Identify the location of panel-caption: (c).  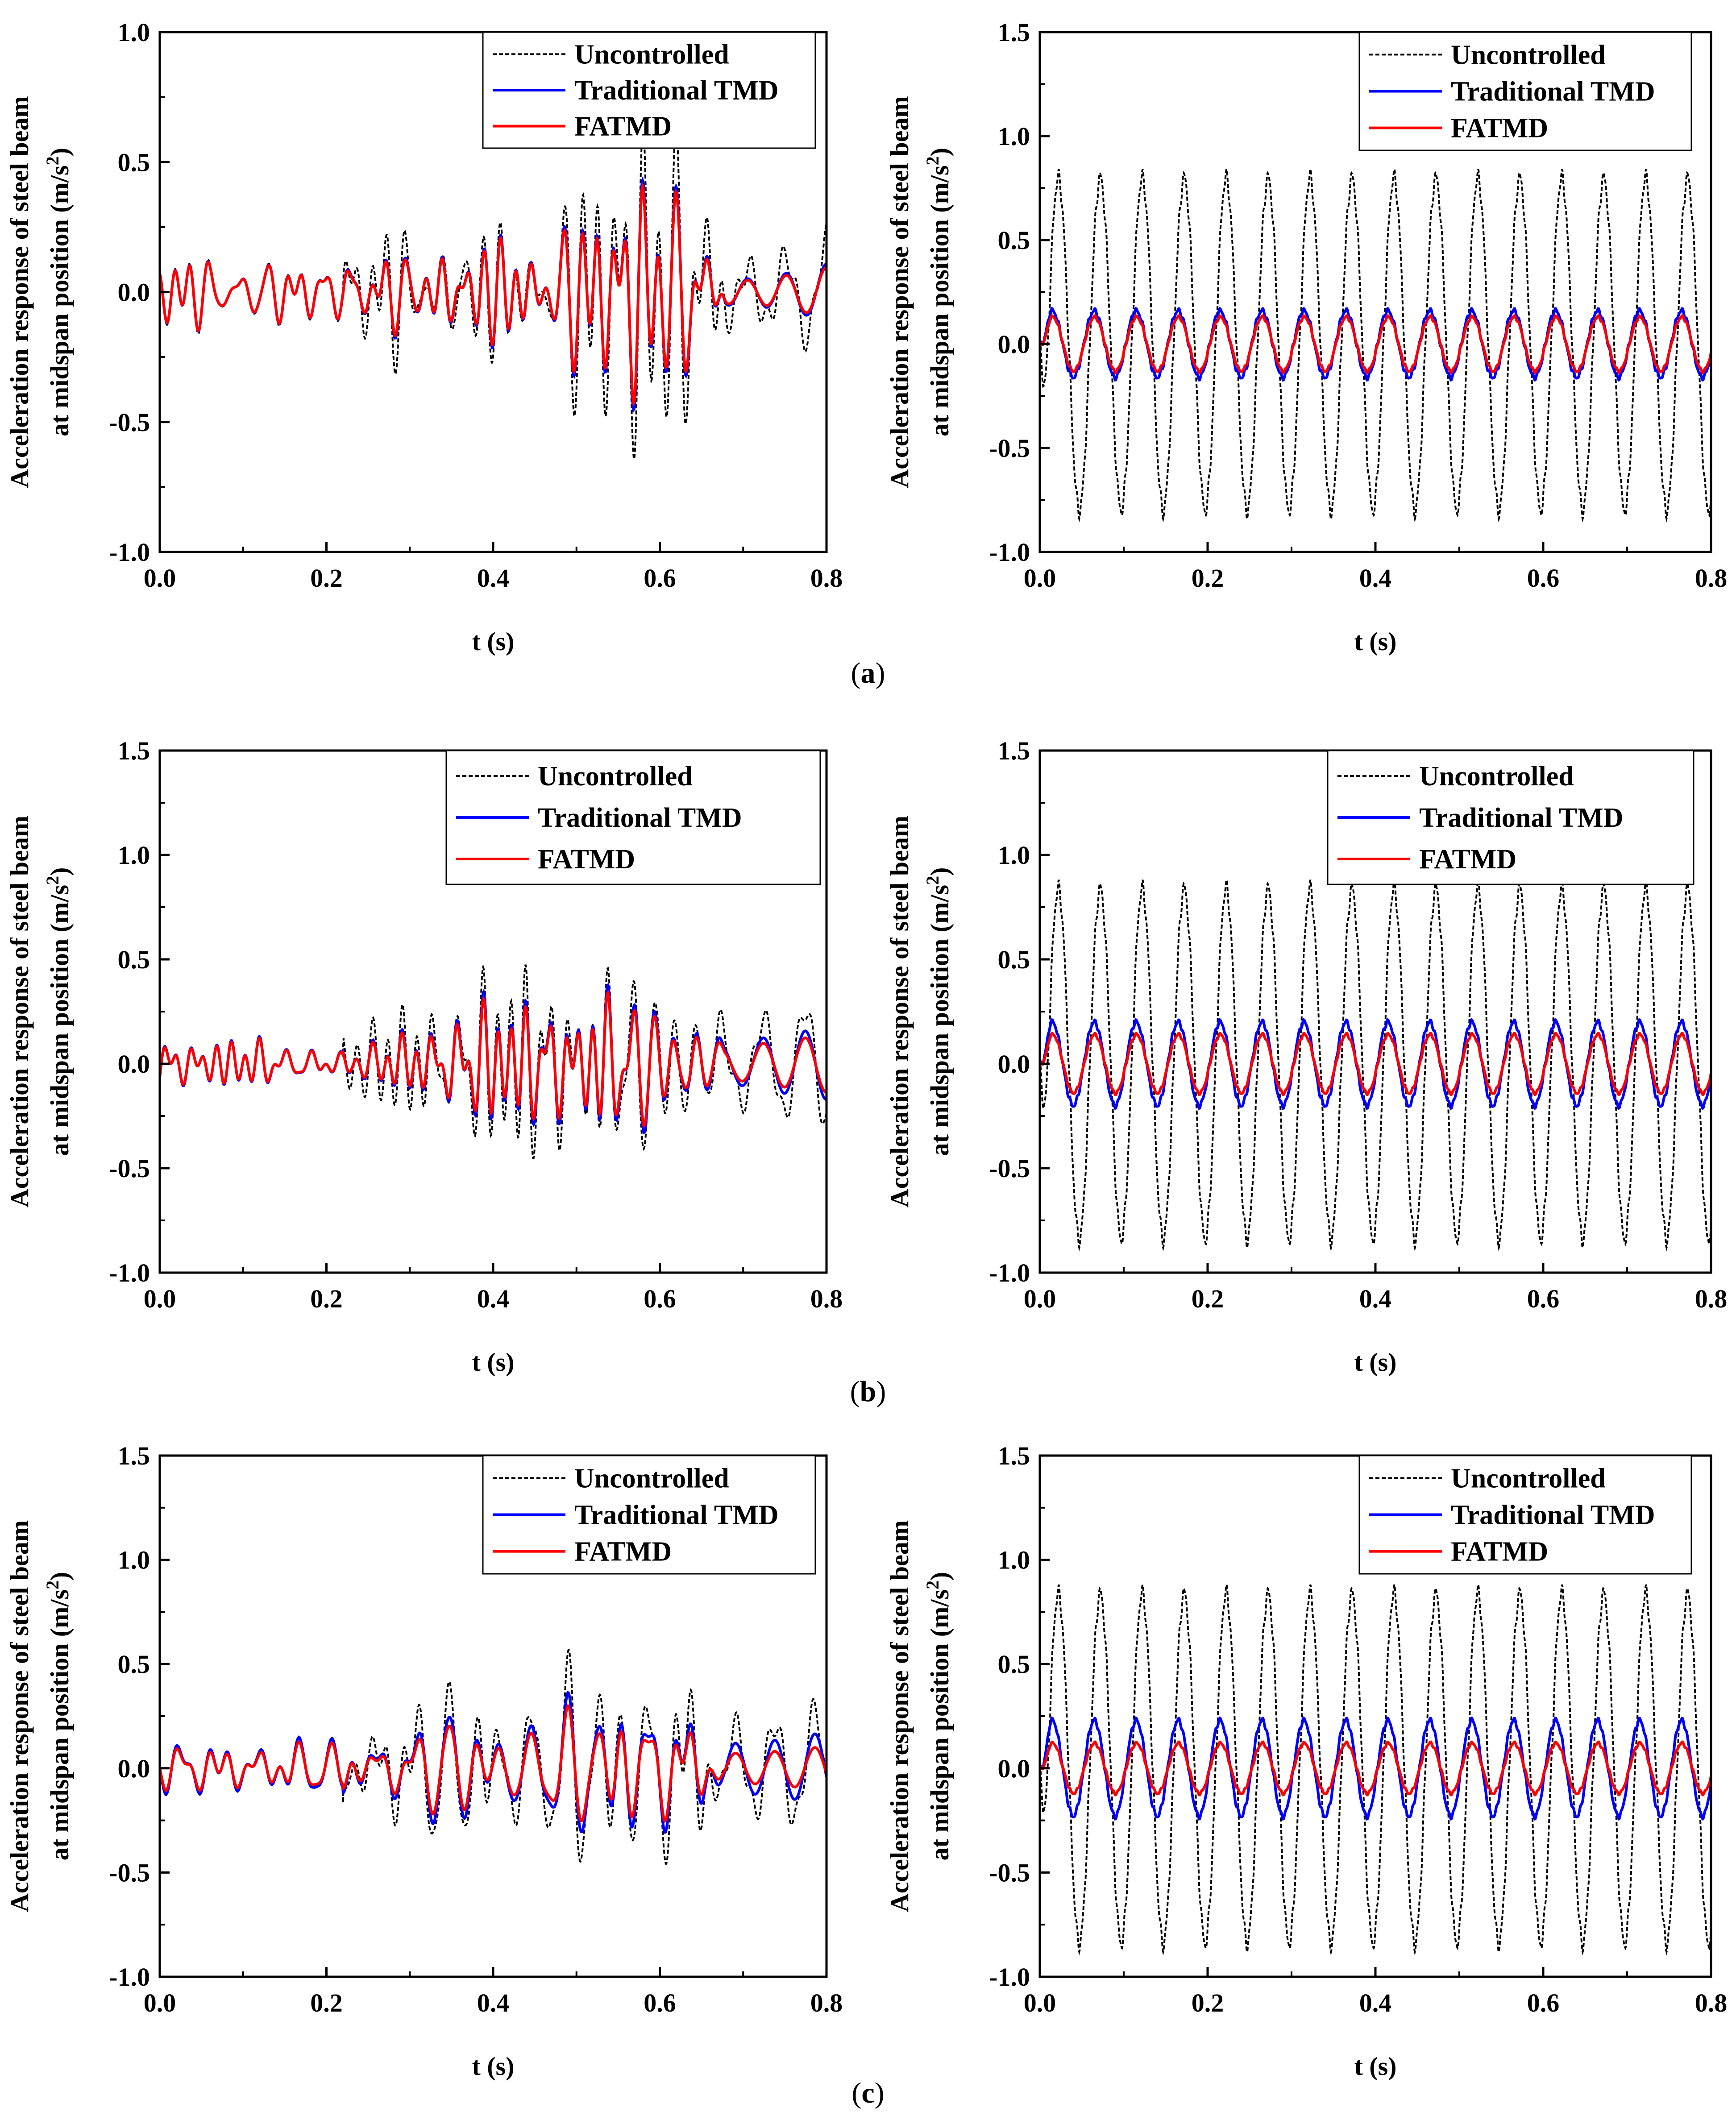
(867, 2093).